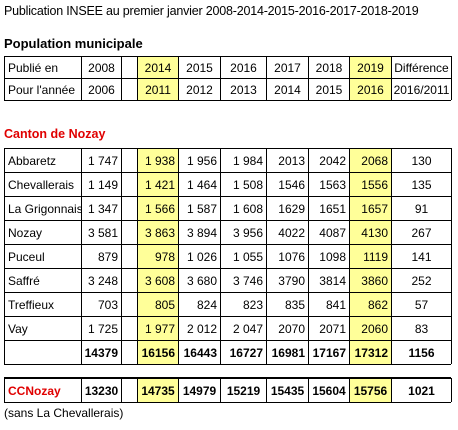 The width and height of the screenshot is (458, 430). Describe the element at coordinates (370, 232) in the screenshot. I see `population-cell: 4130` at that location.